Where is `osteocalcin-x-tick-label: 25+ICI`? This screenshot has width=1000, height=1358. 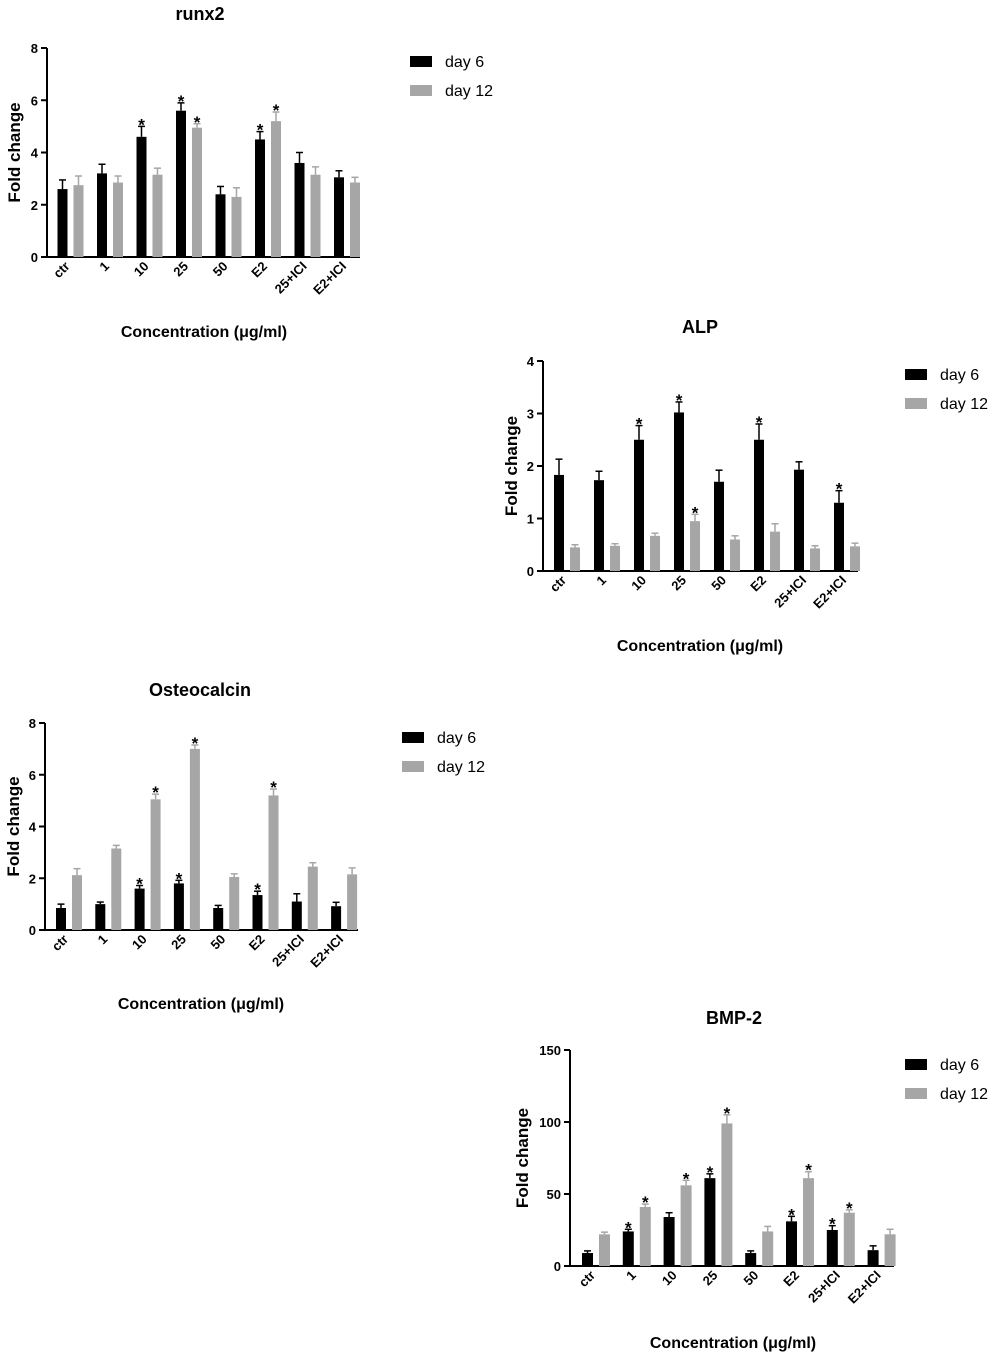
osteocalcin-x-tick-label: 25+ICI is located at coordinates (288, 951).